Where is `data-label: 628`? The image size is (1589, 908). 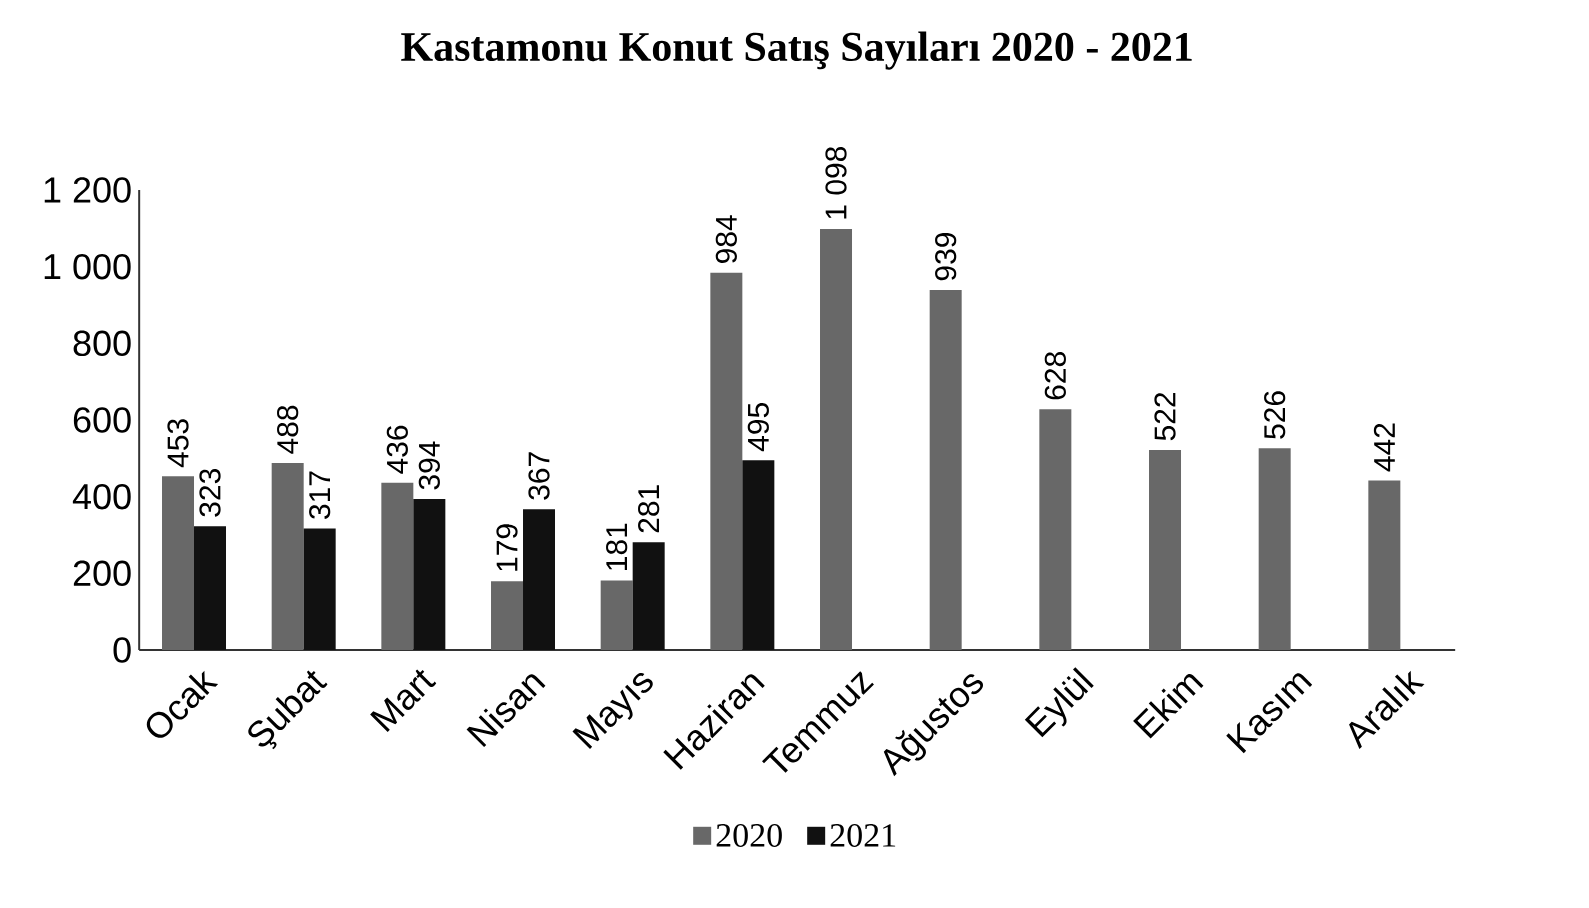
data-label: 628 is located at coordinates (1055, 376).